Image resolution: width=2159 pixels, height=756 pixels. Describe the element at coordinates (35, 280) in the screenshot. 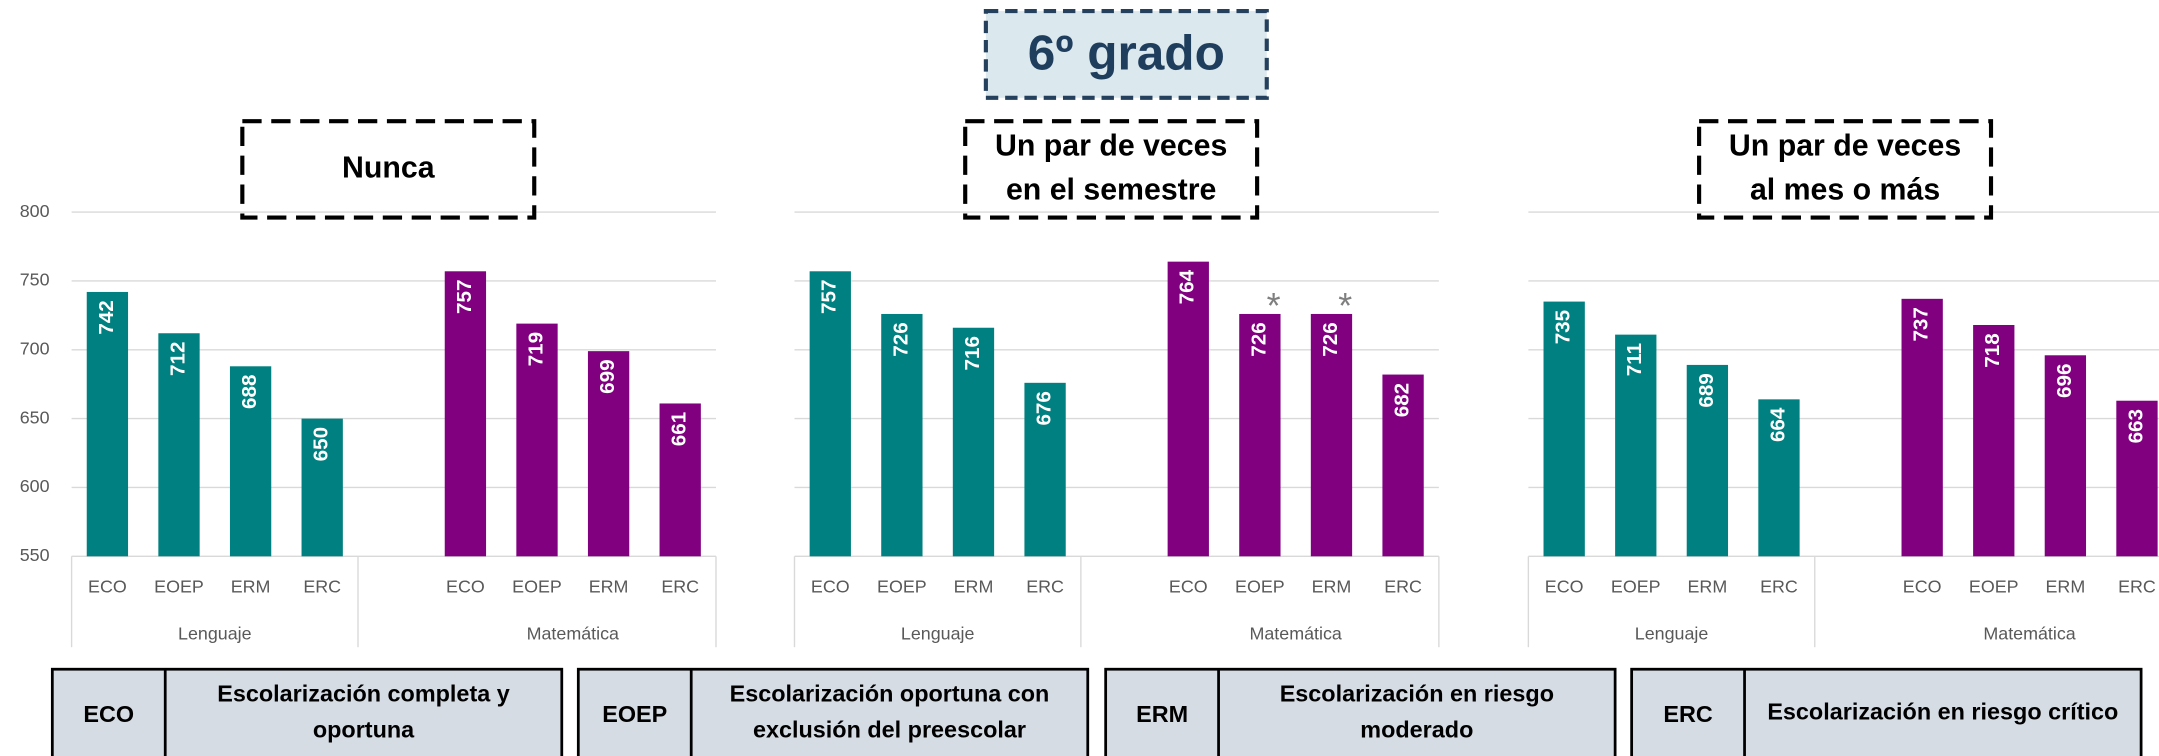

I see `y-tick-label: 750` at that location.